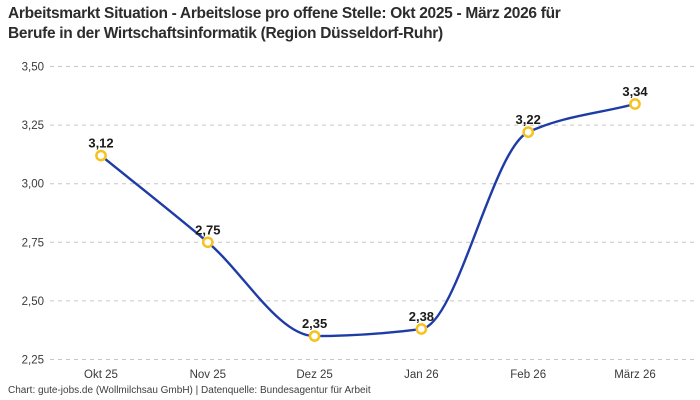 This screenshot has height=400, width=700. Describe the element at coordinates (528, 375) in the screenshot. I see `x-axis-tick-label: Feb 26` at that location.